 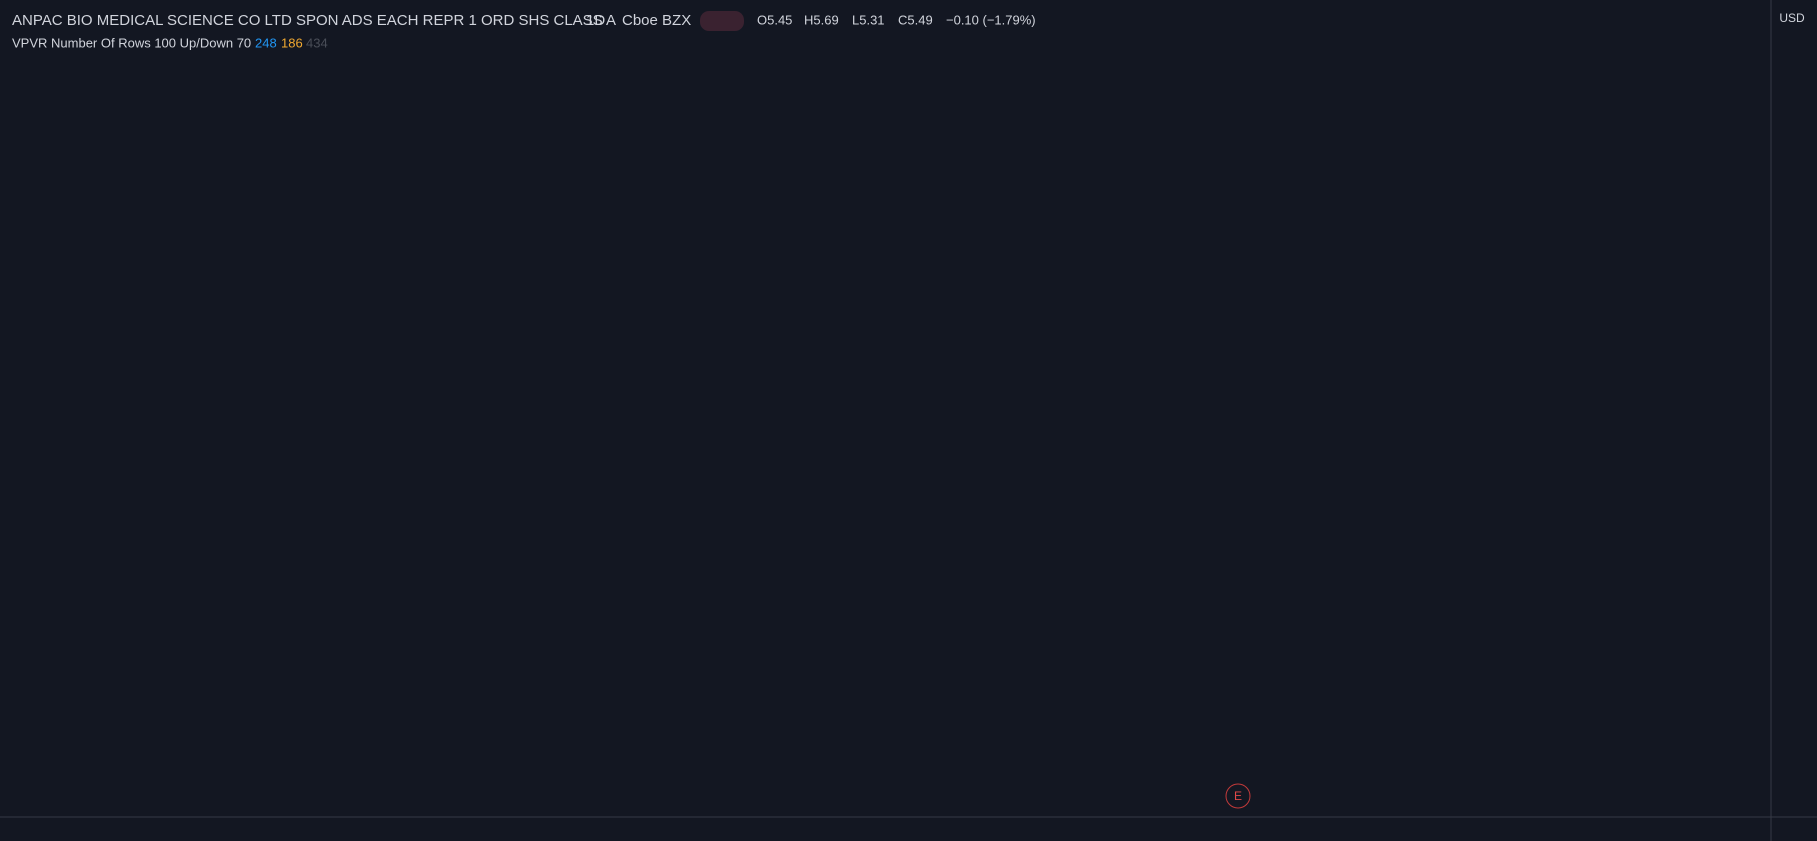 What do you see at coordinates (868, 19) in the screenshot?
I see `low-label: L5.31` at bounding box center [868, 19].